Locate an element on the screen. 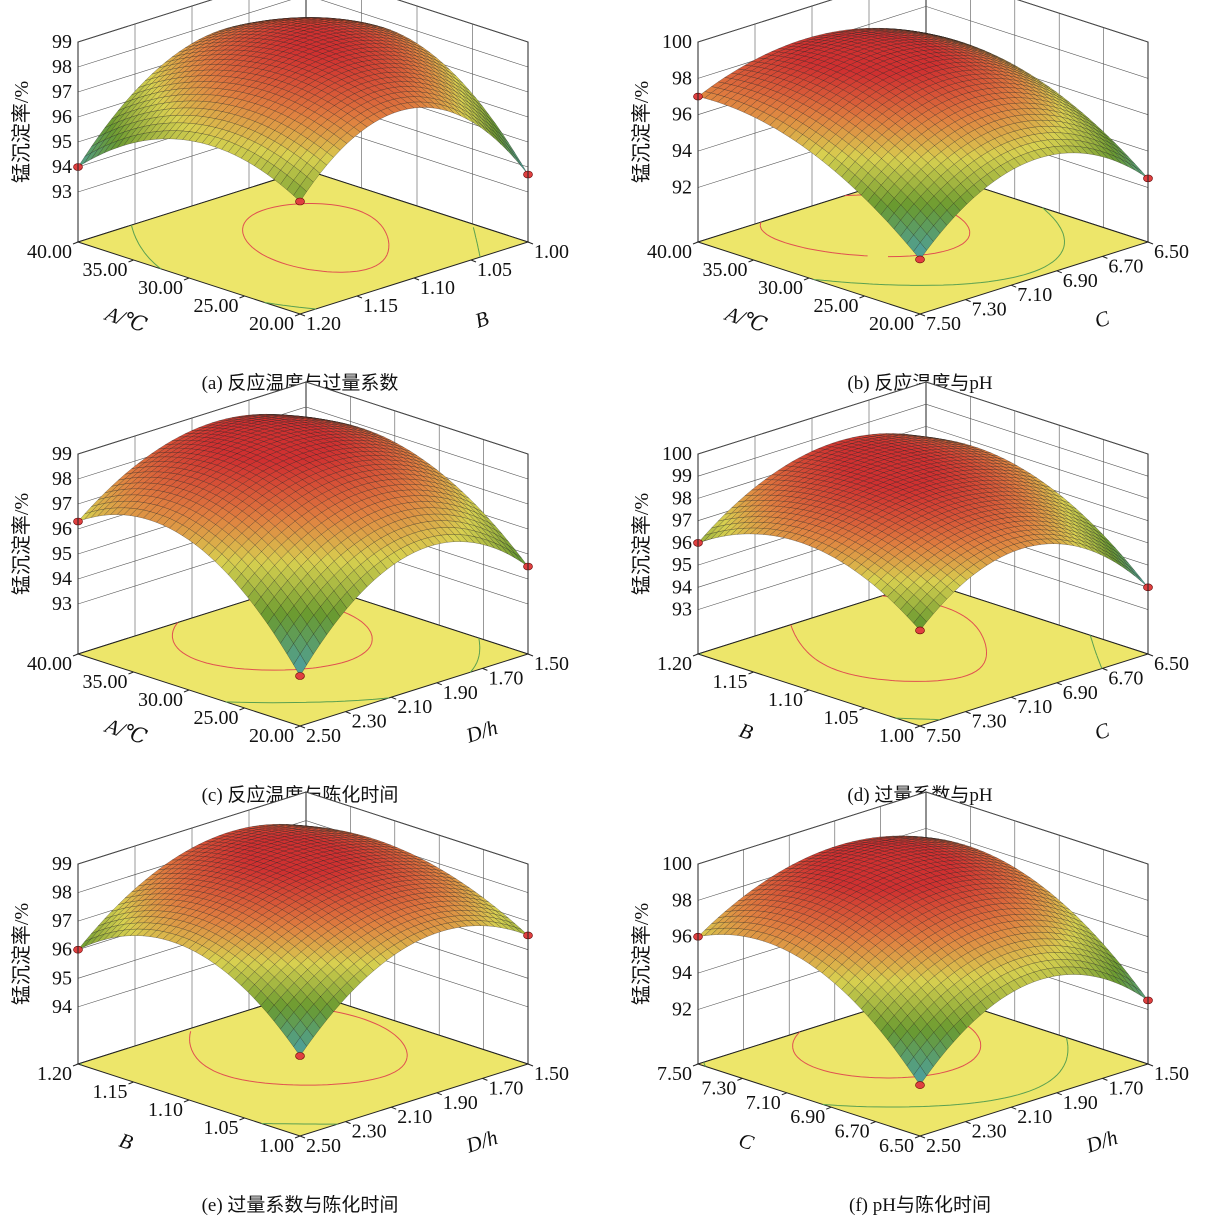 Image resolution: width=1220 pixels, height=1227 pixels. v-tick-label: 1.50 is located at coordinates (551, 664).